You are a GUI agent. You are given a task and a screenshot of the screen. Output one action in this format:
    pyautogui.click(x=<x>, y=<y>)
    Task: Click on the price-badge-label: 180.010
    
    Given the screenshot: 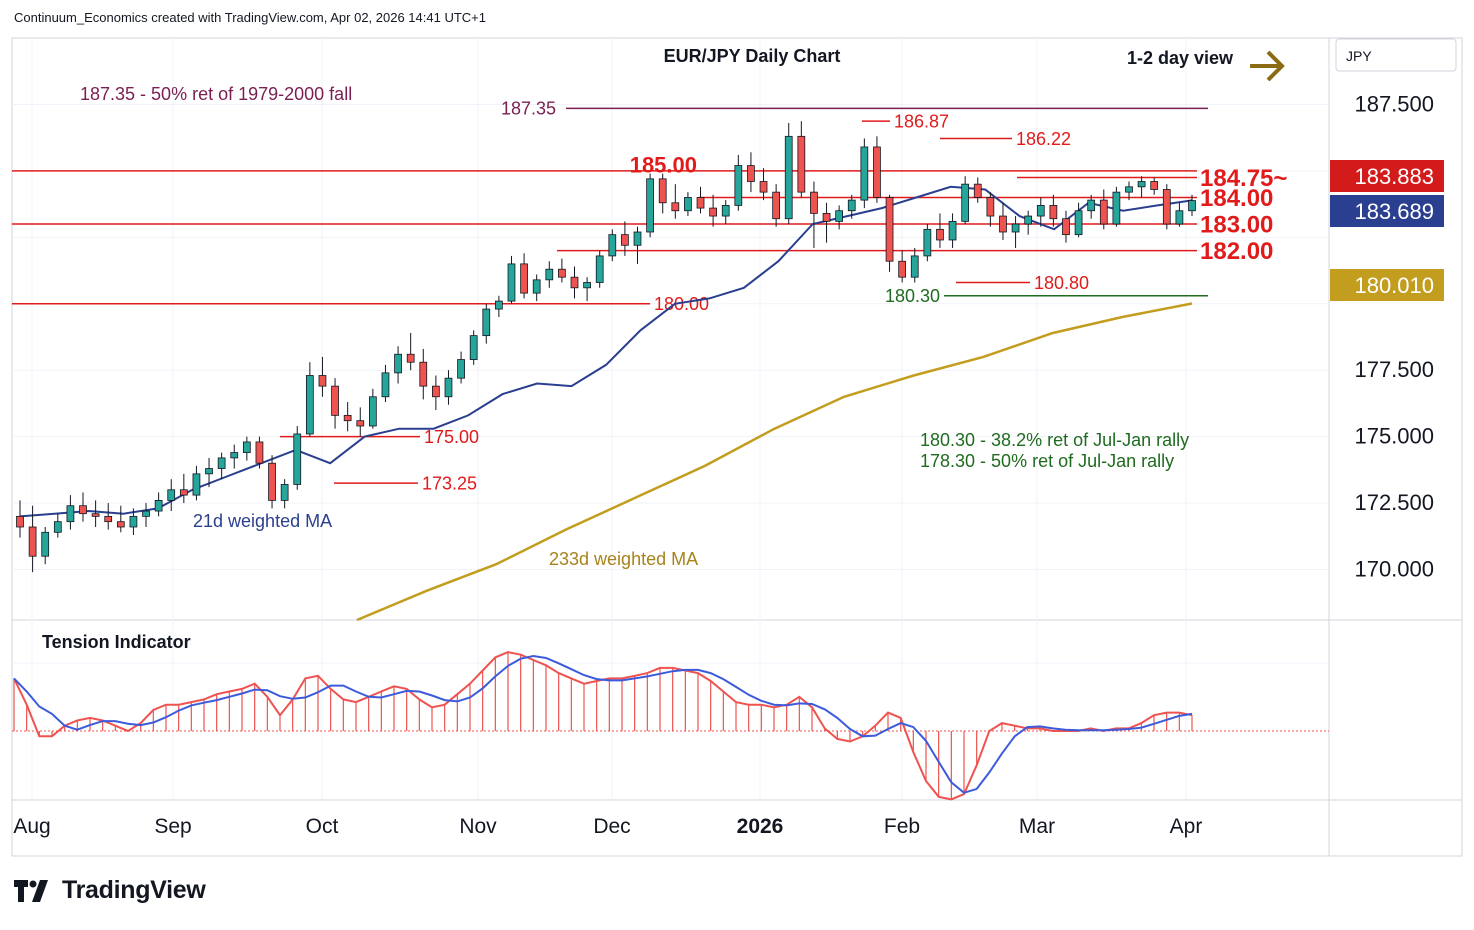 What is the action you would take?
    pyautogui.click(x=1394, y=285)
    